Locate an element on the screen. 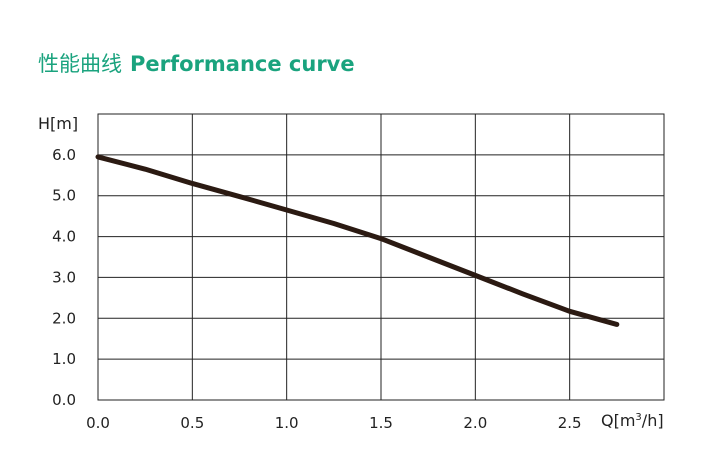  y-tick-label: 3.0 is located at coordinates (64, 277).